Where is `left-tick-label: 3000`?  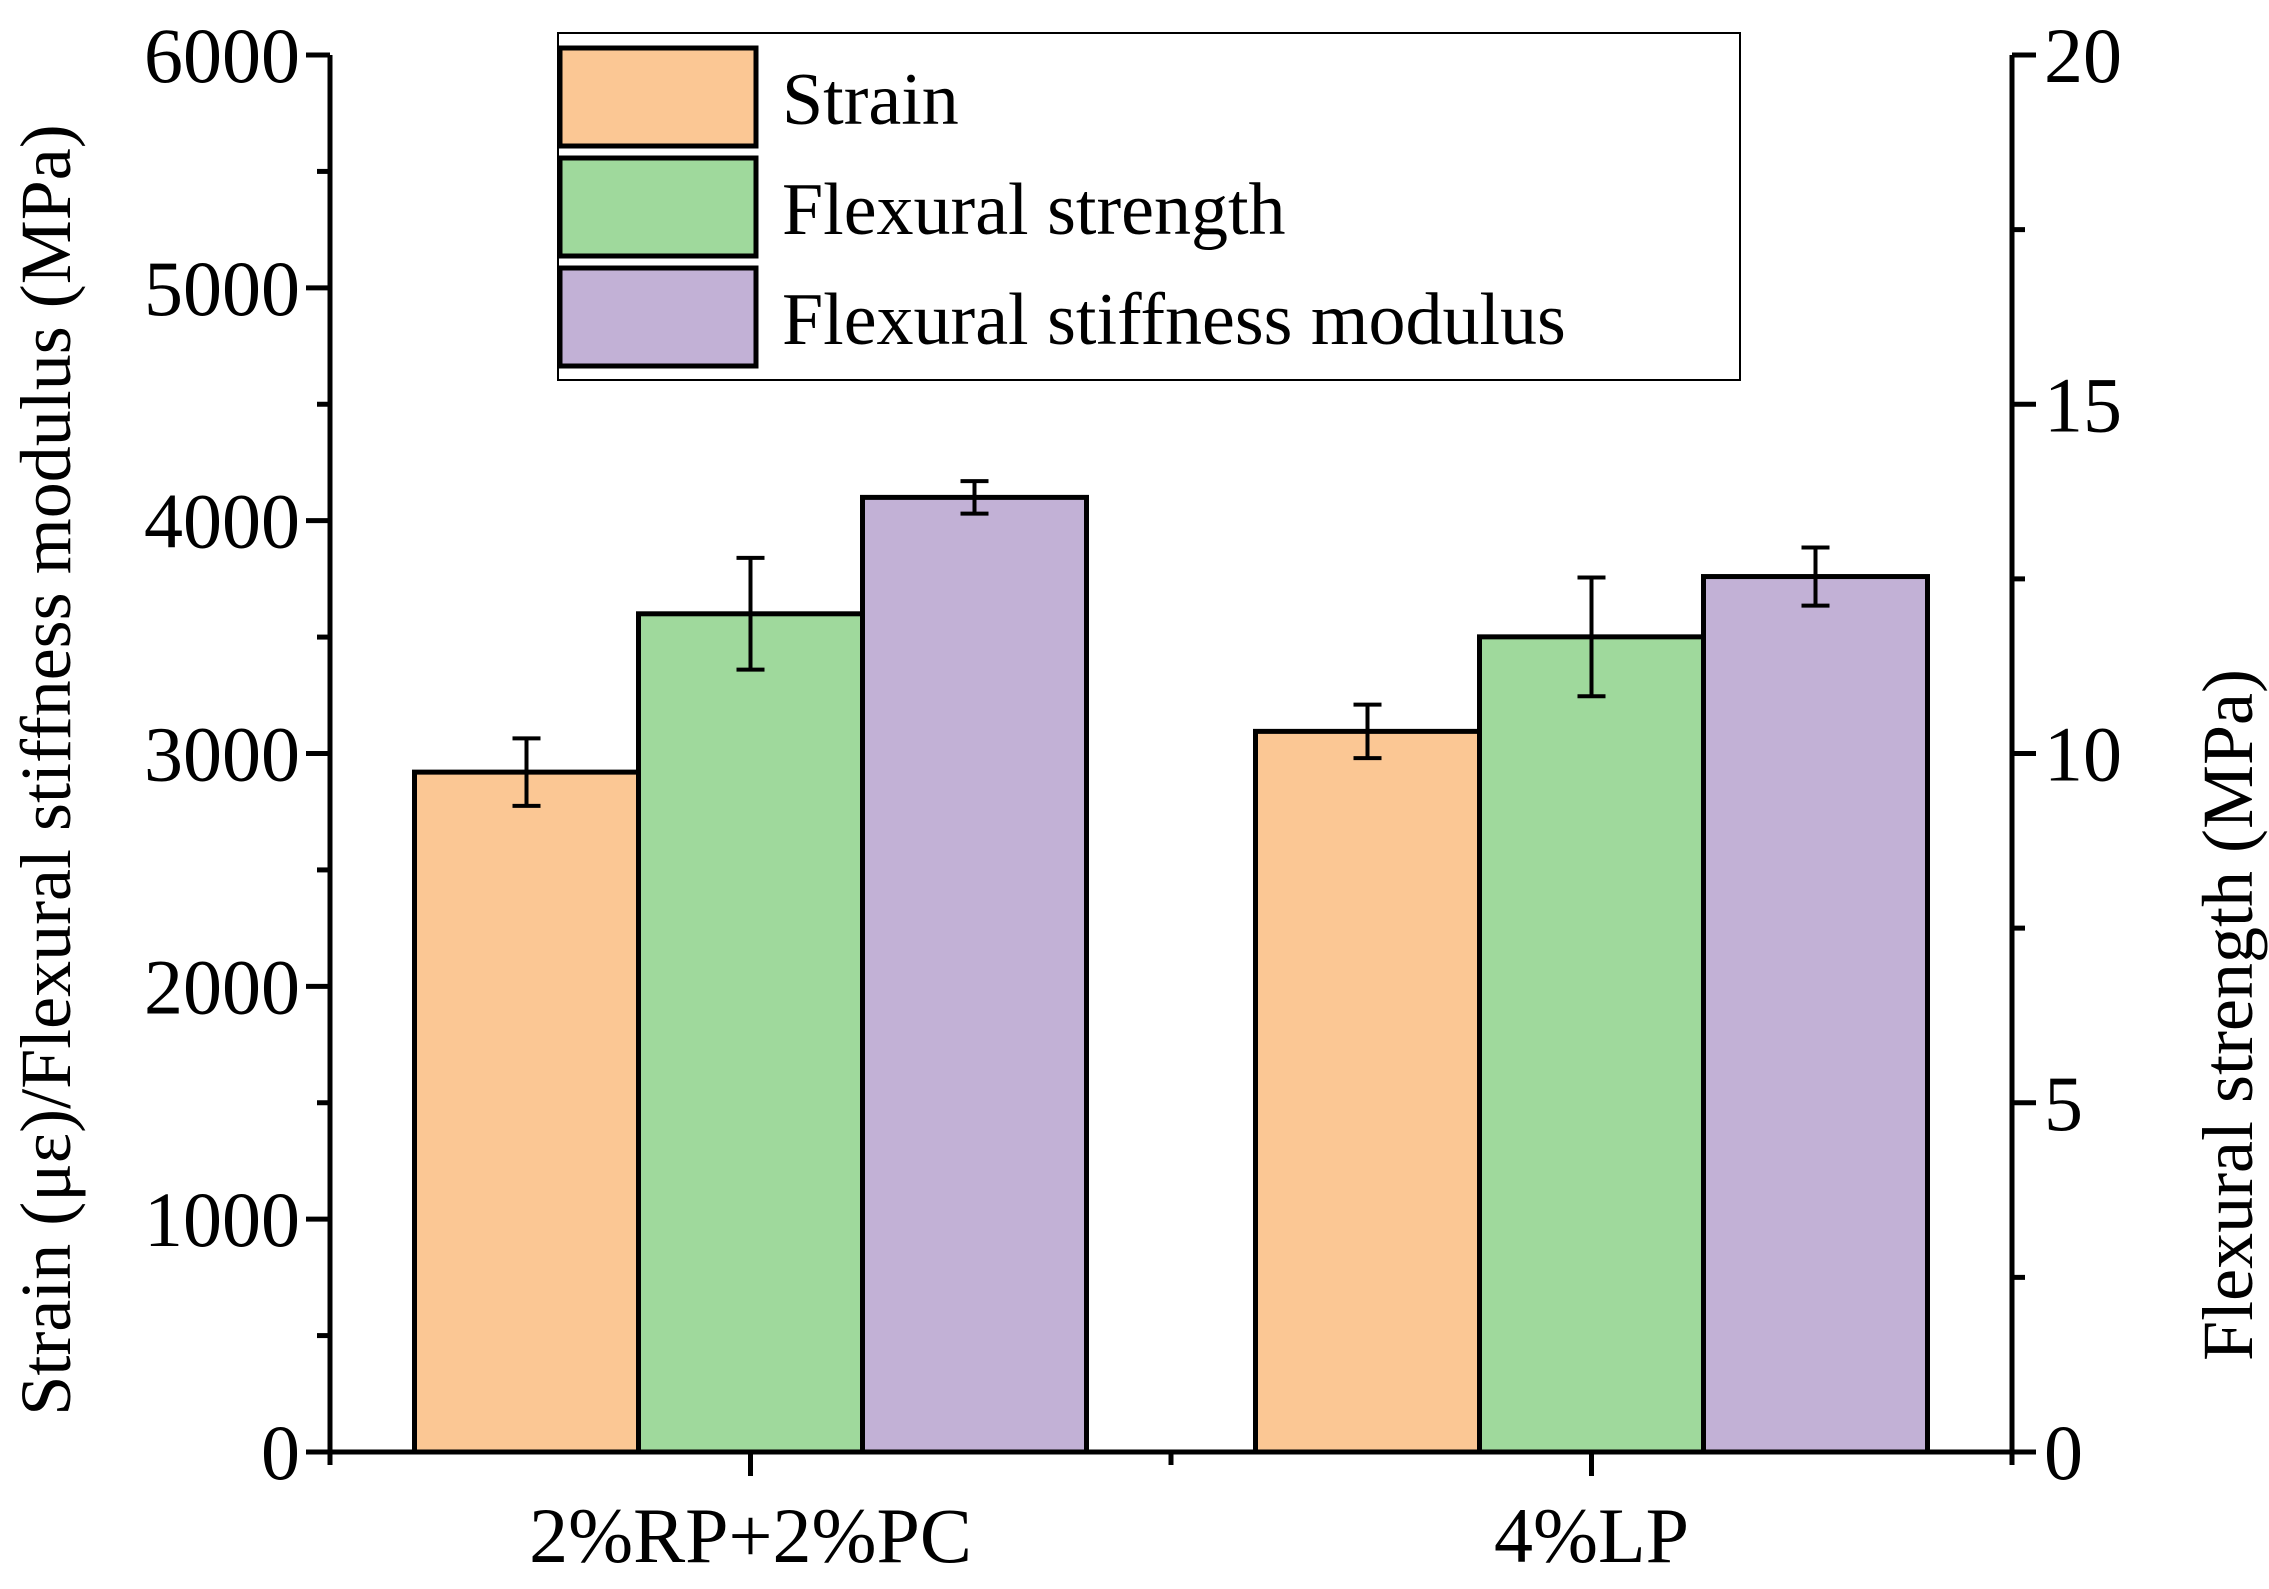
left-tick-label: 3000 is located at coordinates (222, 754).